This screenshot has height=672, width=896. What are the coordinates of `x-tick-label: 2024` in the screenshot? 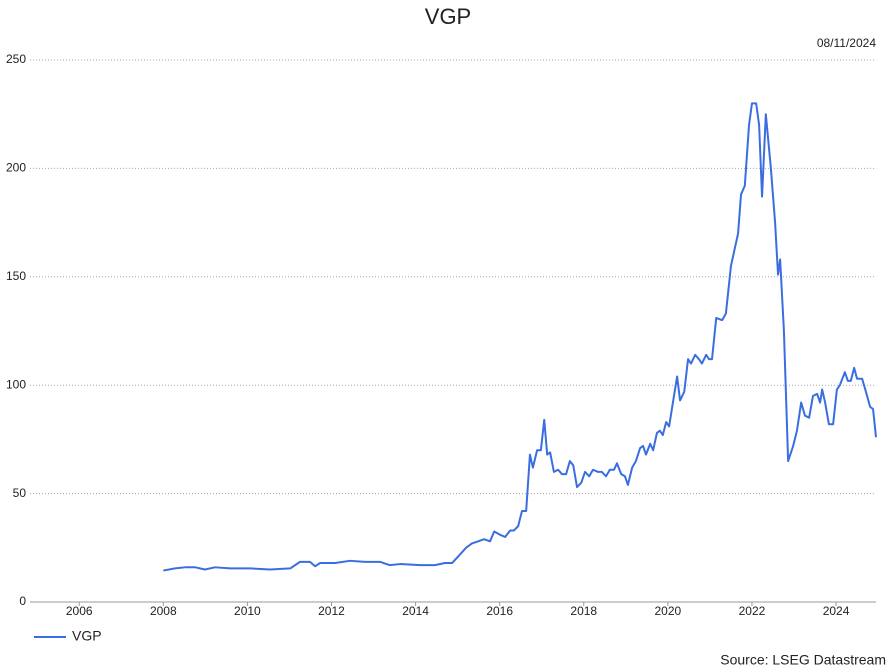 It's located at (836, 611).